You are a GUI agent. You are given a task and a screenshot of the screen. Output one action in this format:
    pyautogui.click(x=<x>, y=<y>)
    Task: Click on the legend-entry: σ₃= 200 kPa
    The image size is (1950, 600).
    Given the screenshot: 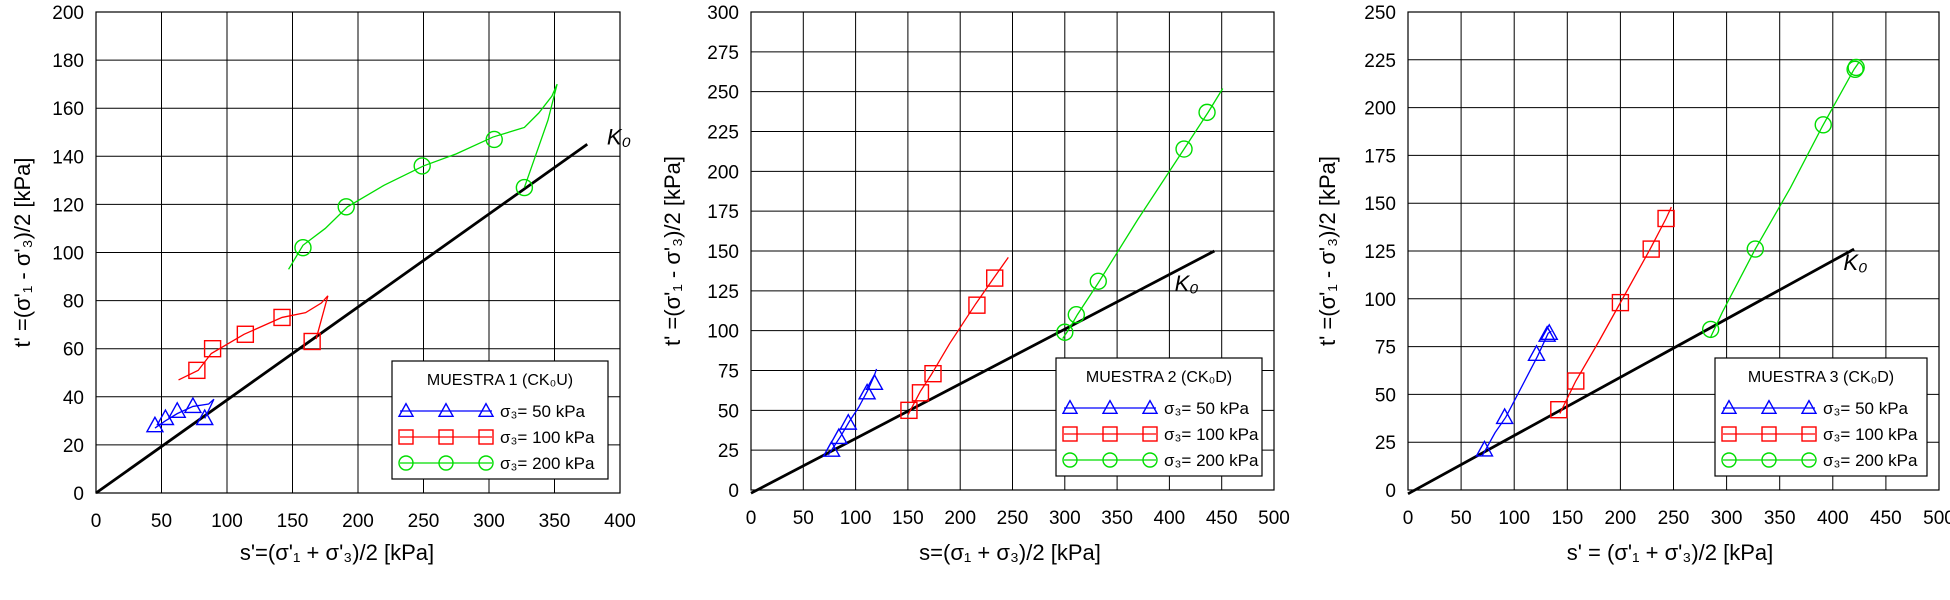 What is the action you would take?
    pyautogui.click(x=547, y=463)
    